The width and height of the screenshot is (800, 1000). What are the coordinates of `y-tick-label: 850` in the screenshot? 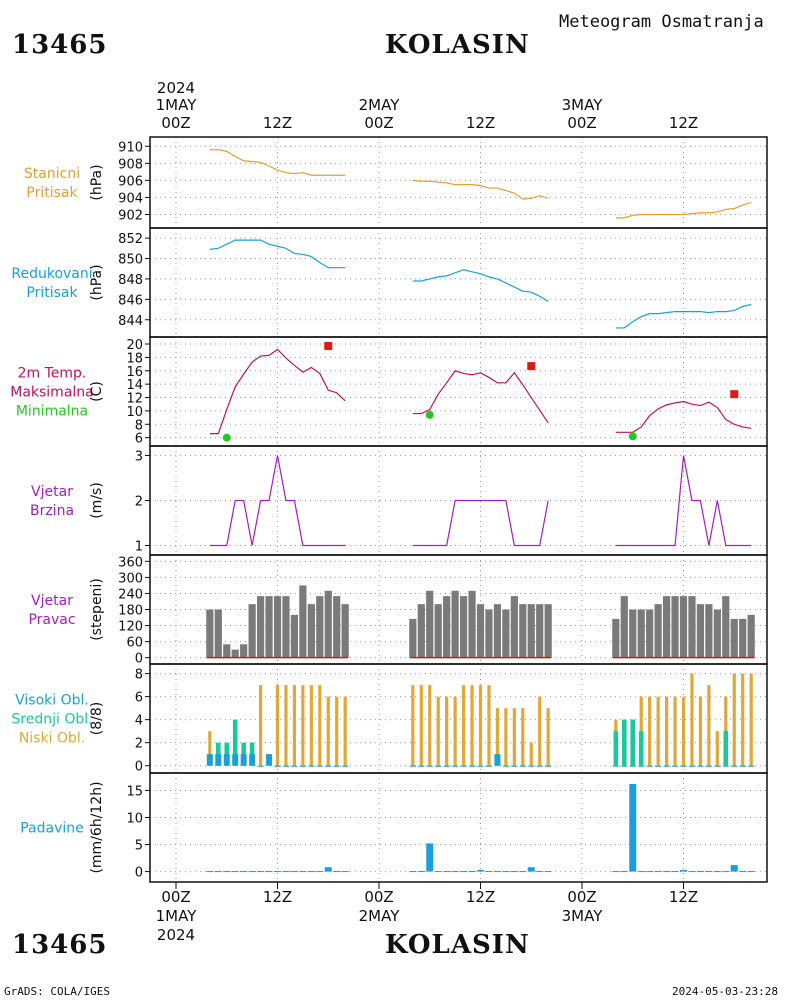 It's located at (130, 260).